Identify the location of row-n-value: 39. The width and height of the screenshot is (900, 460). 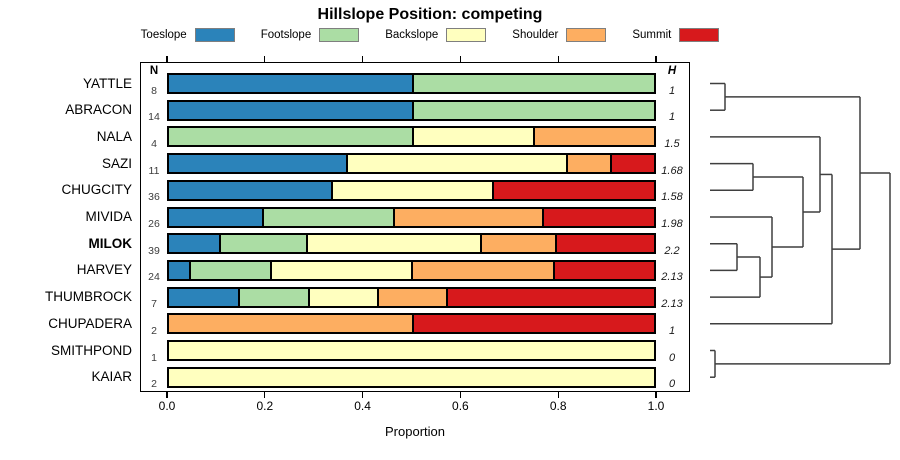
(154, 250).